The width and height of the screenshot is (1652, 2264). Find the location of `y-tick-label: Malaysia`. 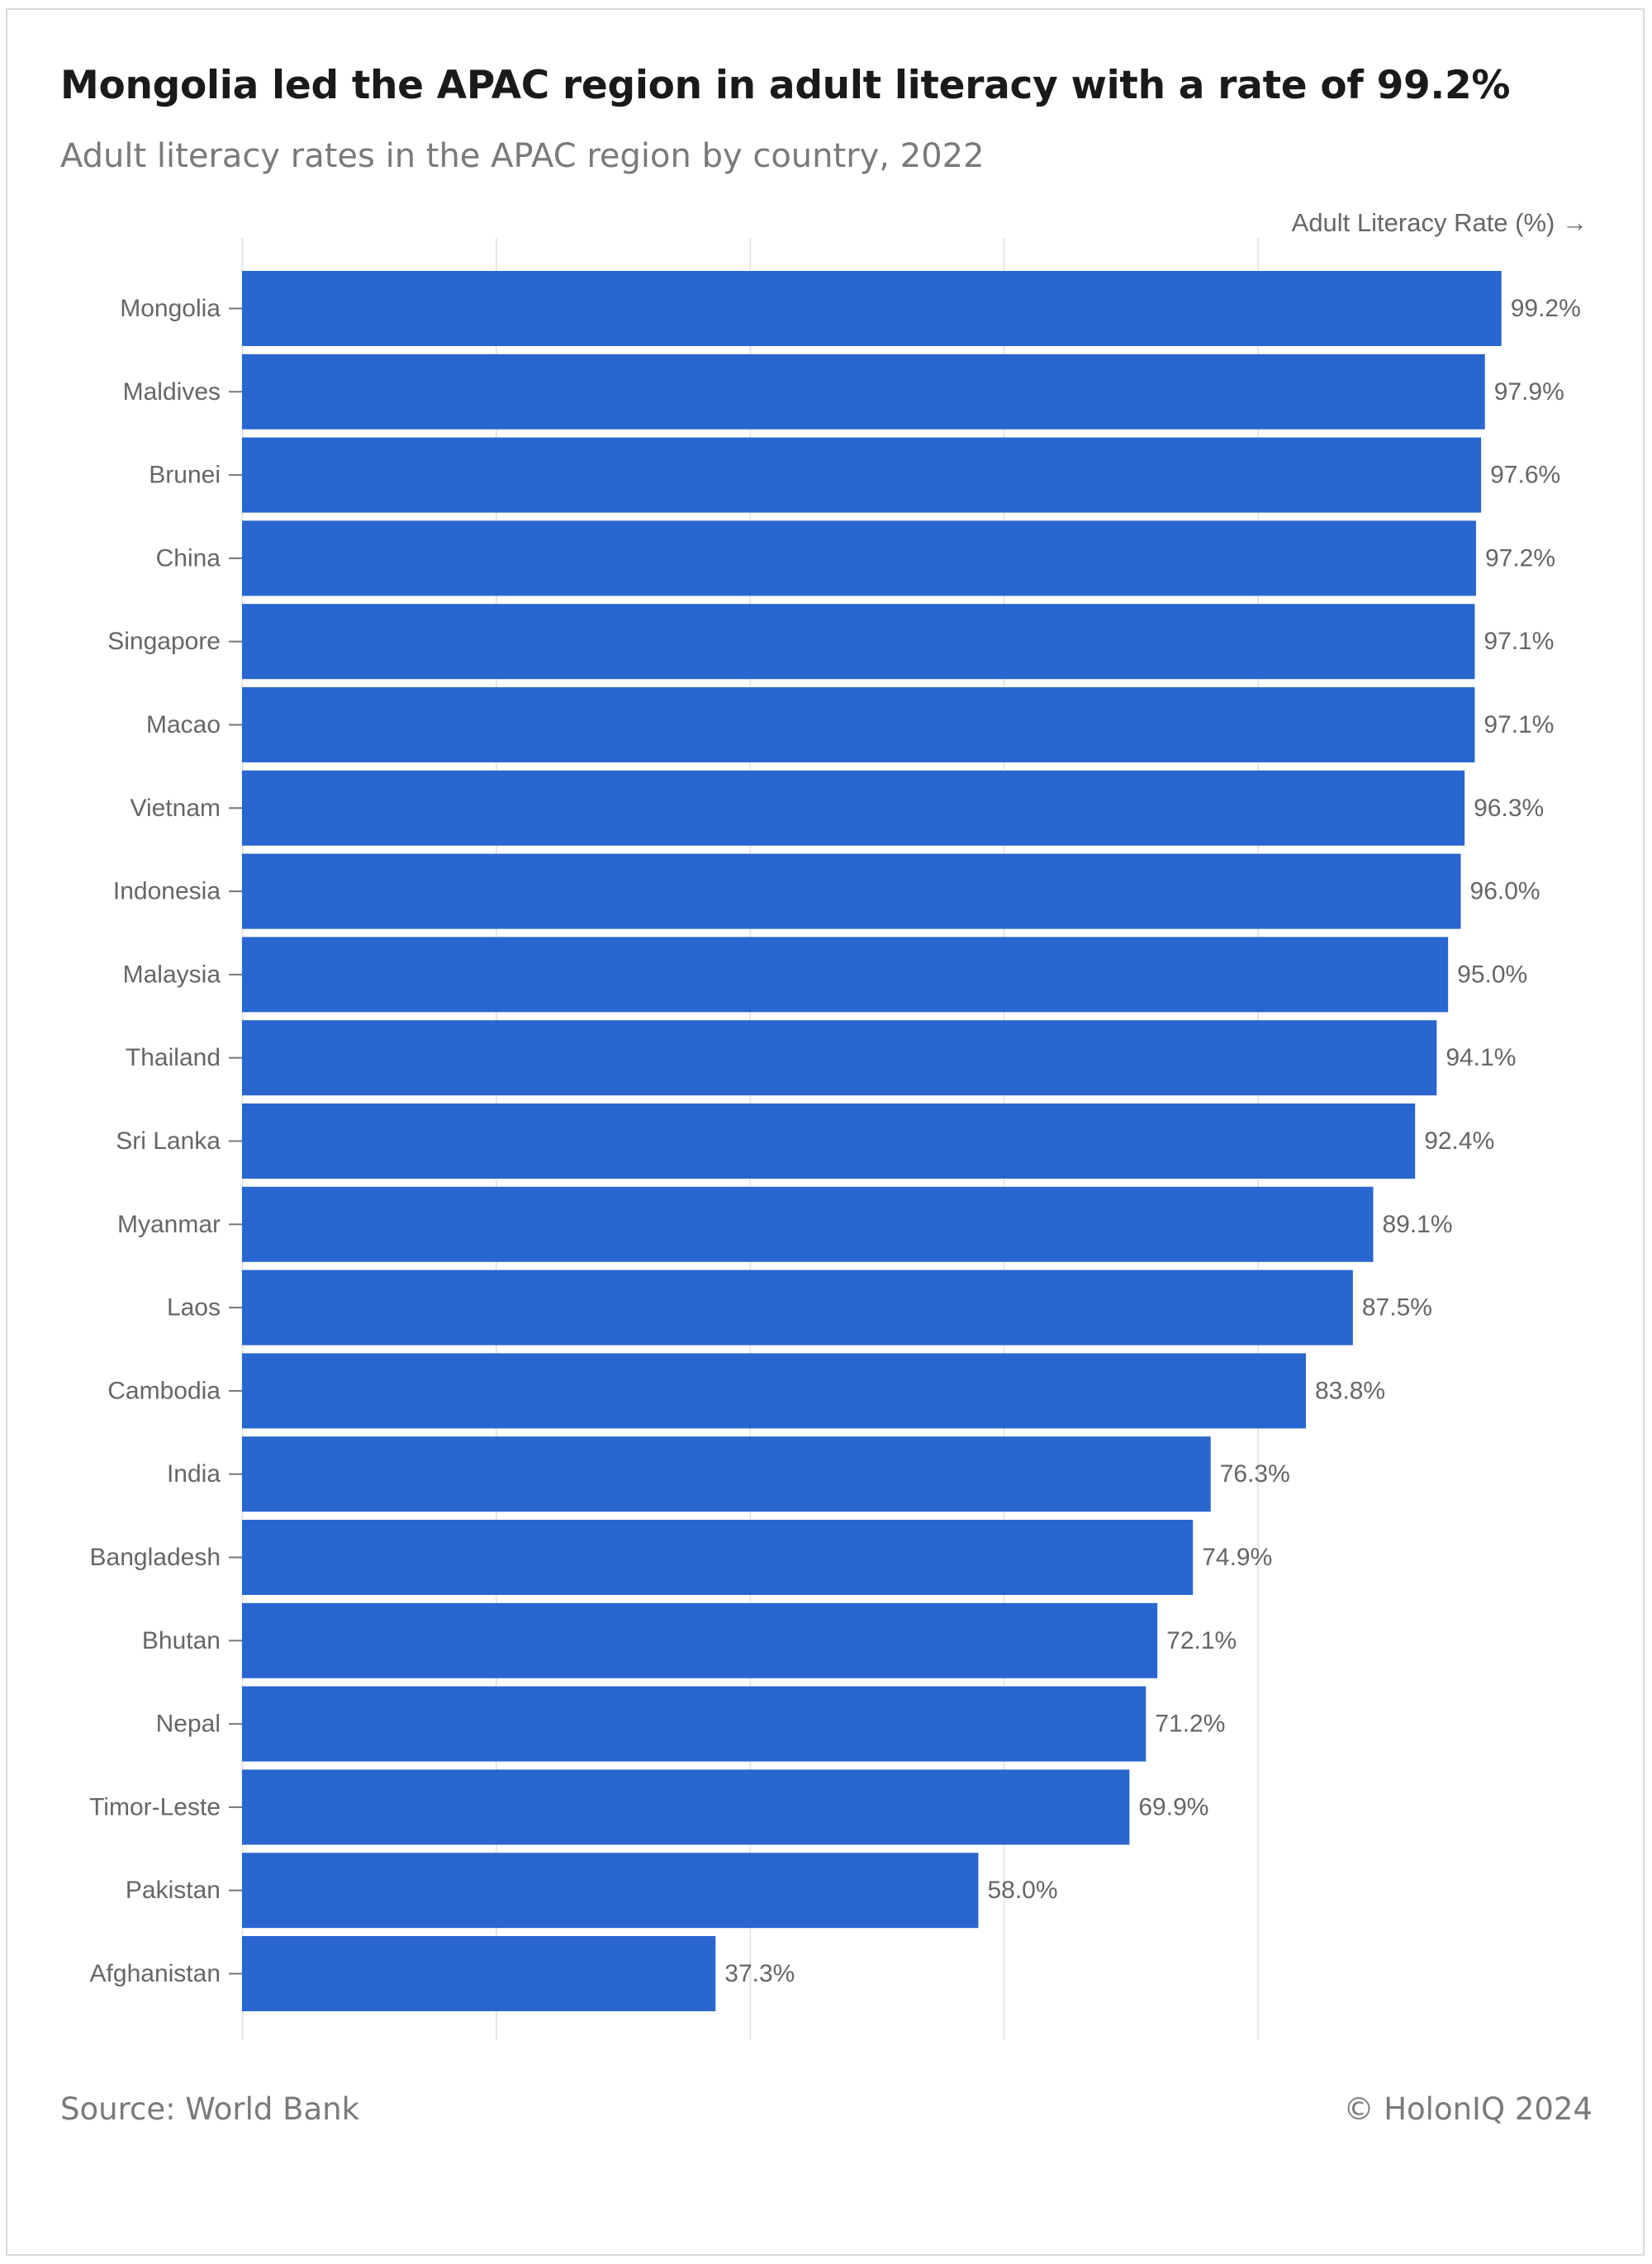

y-tick-label: Malaysia is located at coordinates (172, 974).